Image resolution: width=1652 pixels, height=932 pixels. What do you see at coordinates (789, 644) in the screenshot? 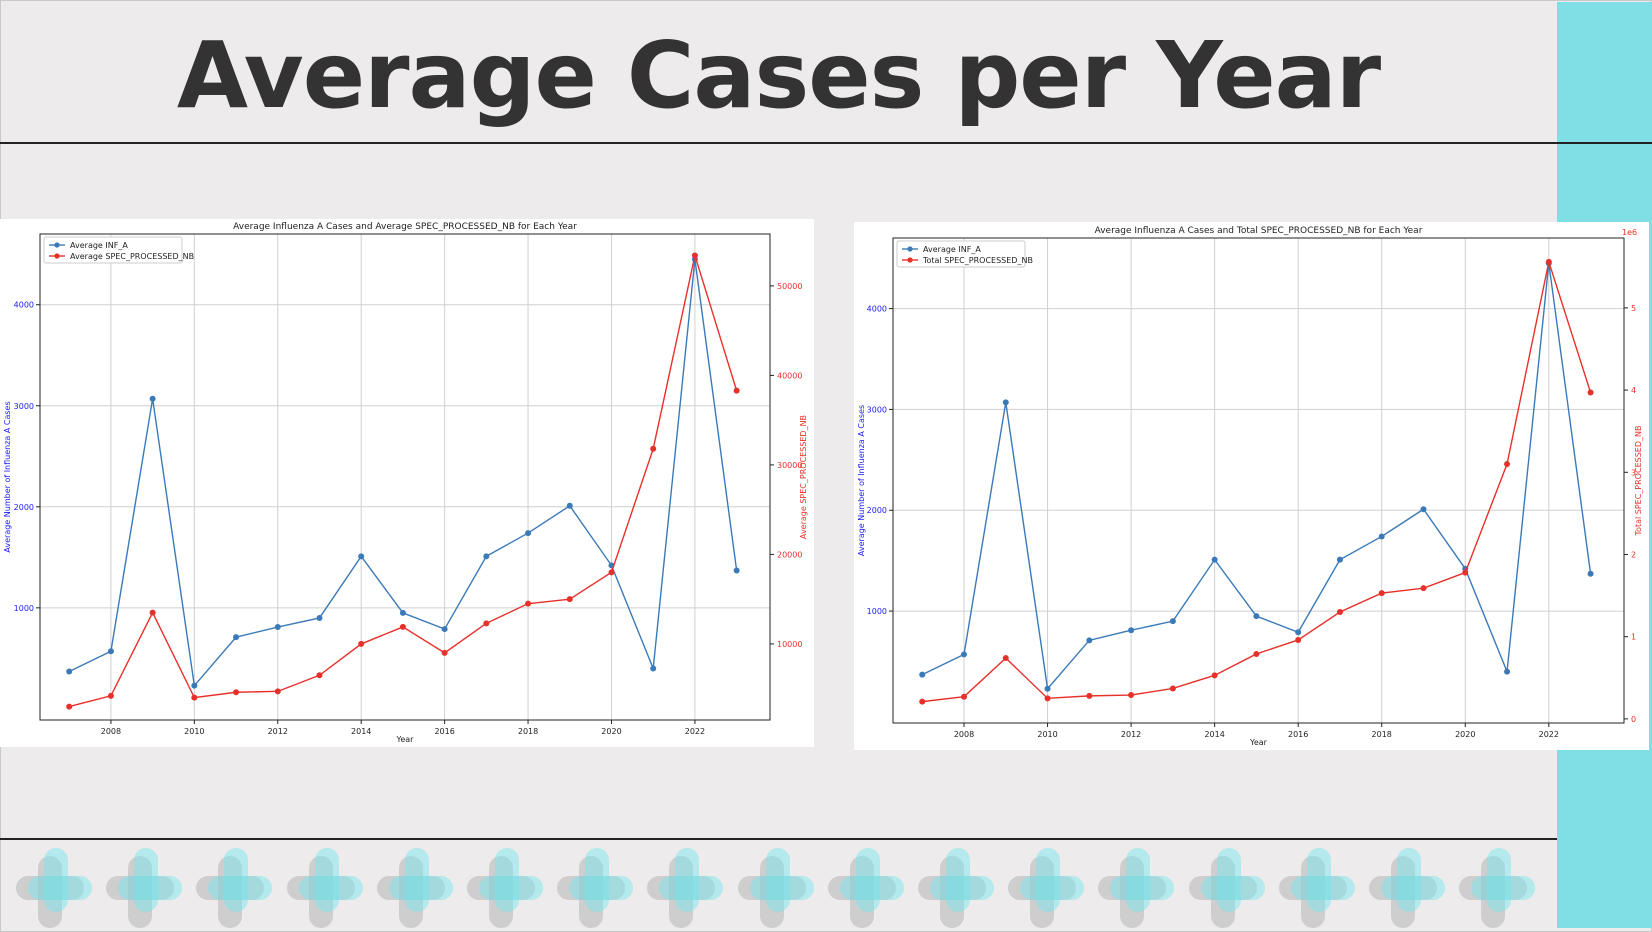
I see `y-tick-label-right: 10000` at bounding box center [789, 644].